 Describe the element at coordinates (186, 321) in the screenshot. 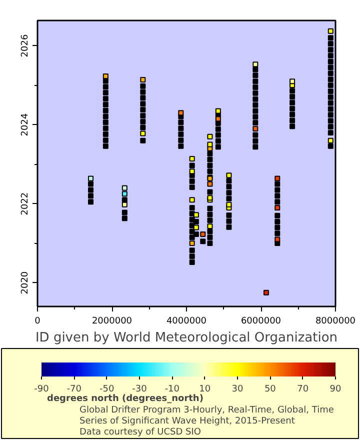

I see `x-tick-label: 4000000` at that location.